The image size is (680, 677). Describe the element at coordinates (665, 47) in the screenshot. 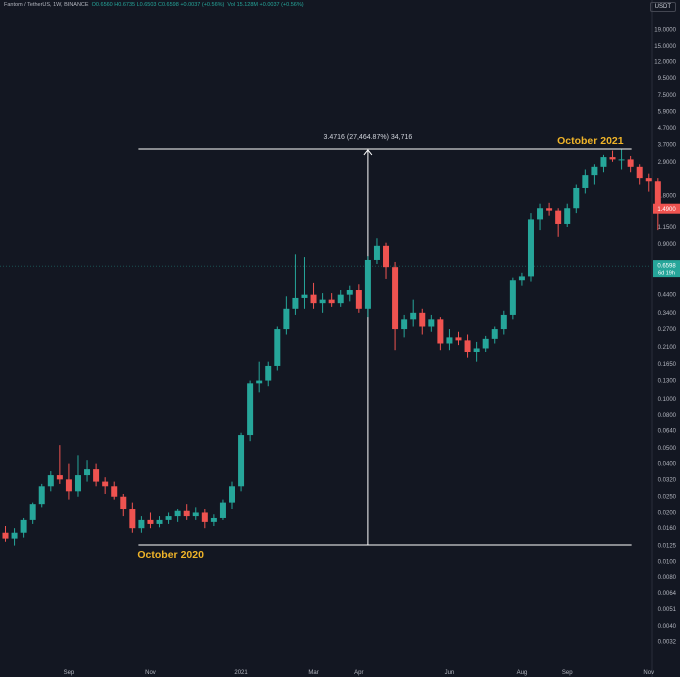

I see `y-tick-label: 15.0000` at that location.